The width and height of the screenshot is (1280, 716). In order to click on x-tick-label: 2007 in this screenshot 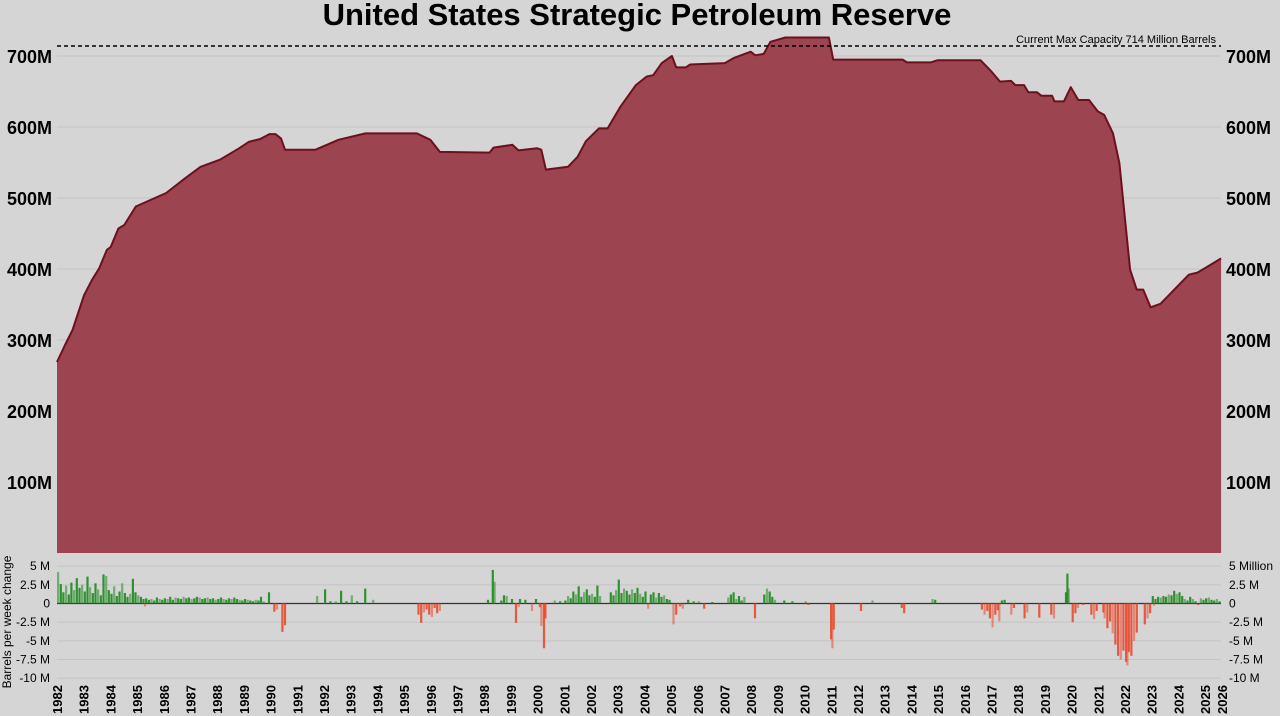, I will do `click(725, 699)`.